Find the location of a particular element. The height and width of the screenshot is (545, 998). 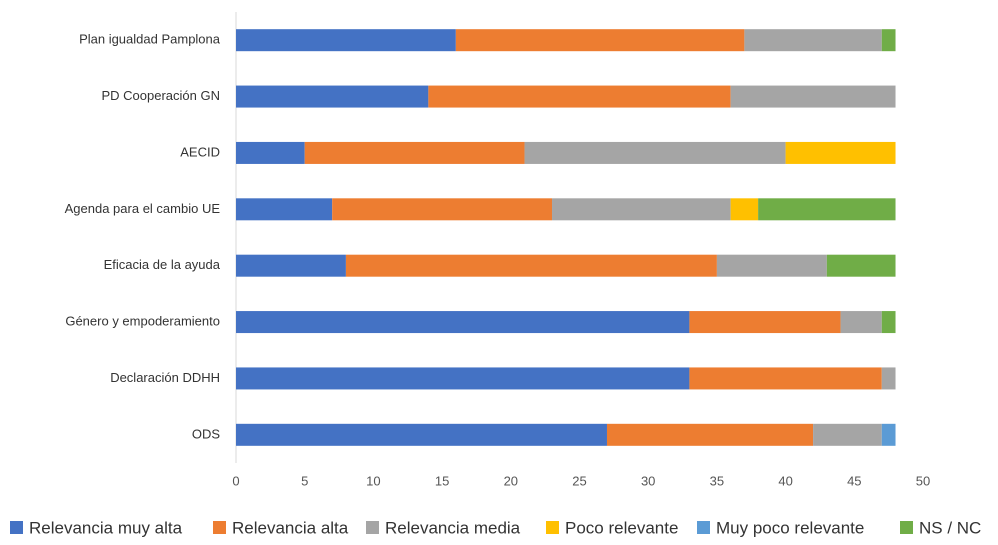

legend-label: Muy poco relevante is located at coordinates (790, 527).